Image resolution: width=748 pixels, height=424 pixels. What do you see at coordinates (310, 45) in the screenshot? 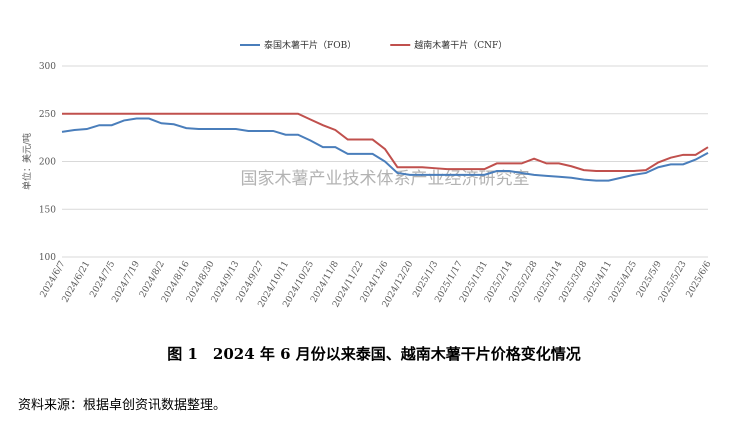
I see `legend-label: 泰国木薯干片（FOB）` at bounding box center [310, 45].